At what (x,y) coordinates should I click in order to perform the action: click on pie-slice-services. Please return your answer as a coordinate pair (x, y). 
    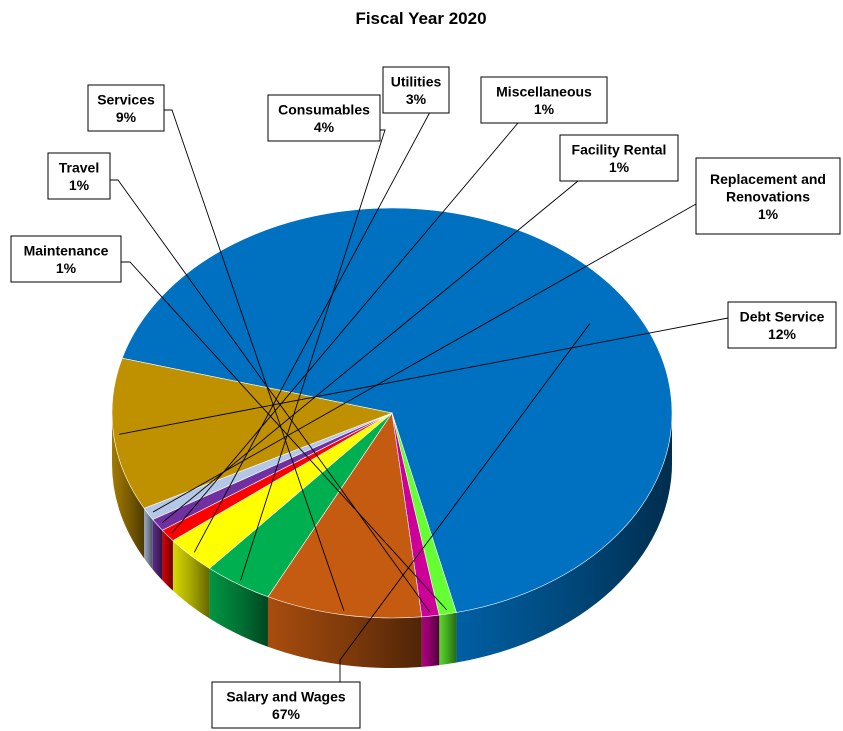
    Looking at the image, I should click on (345, 515).